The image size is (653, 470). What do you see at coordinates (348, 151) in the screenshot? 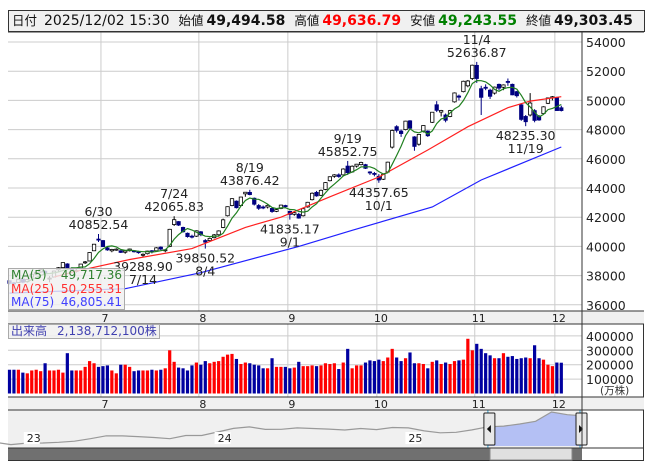
I see `annotation-value: 45852.75` at bounding box center [348, 151].